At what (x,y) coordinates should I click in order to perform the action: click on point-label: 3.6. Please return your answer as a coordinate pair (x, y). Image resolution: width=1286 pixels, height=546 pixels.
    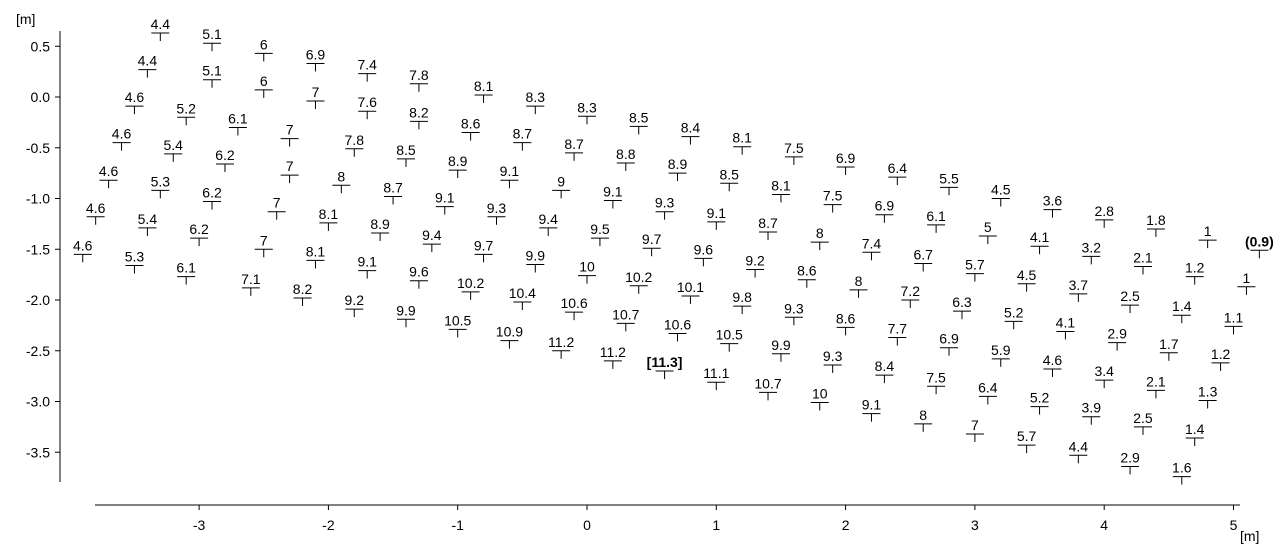
    Looking at the image, I should click on (1053, 201).